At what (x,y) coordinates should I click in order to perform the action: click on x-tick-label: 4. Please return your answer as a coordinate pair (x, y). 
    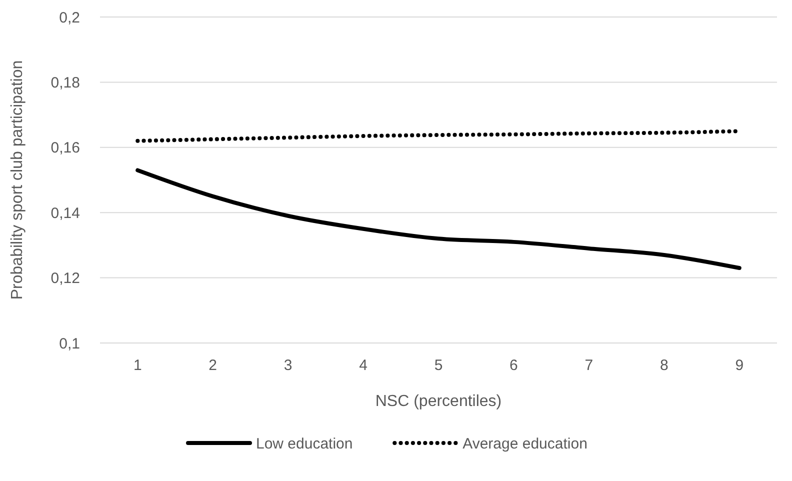
    Looking at the image, I should click on (363, 365).